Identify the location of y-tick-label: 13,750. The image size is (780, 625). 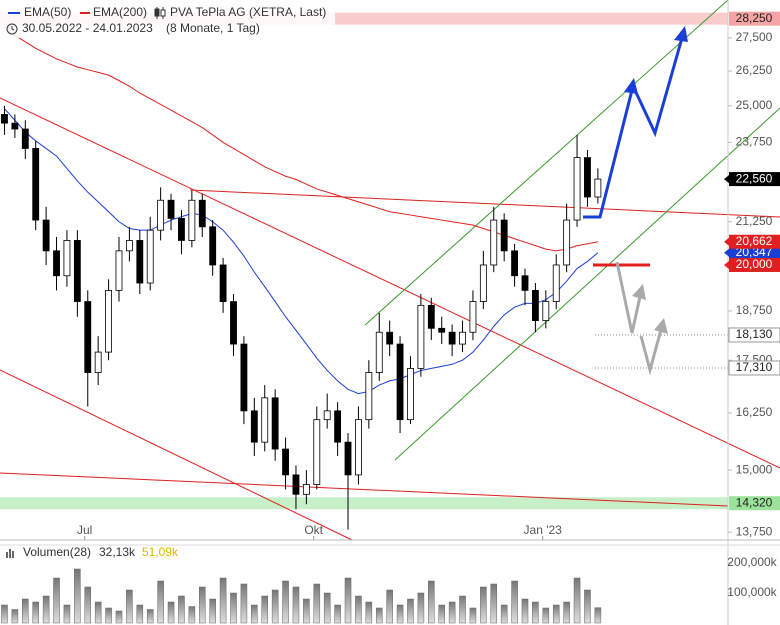
(754, 531).